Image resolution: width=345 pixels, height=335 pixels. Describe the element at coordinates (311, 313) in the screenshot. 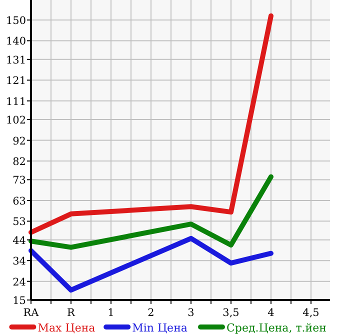

I see `x-tick-label: 4,5` at that location.